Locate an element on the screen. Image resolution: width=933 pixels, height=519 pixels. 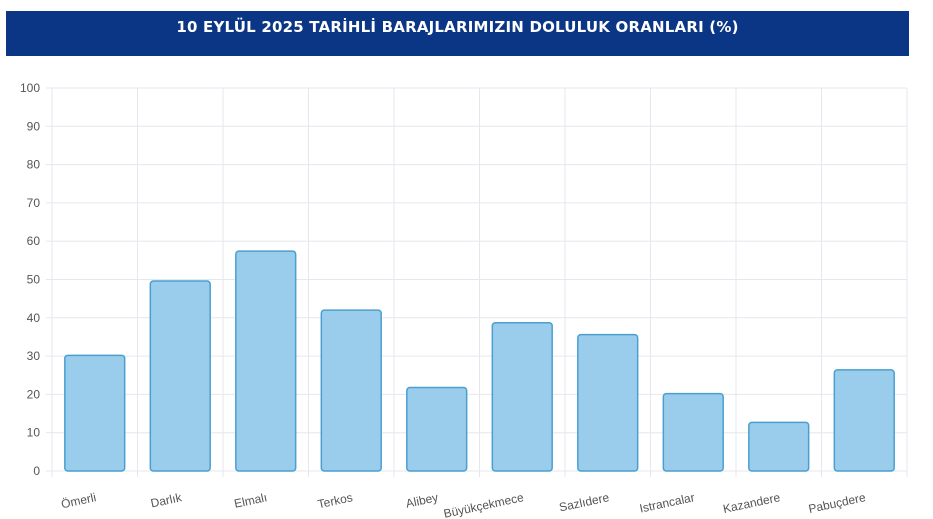
y-tick-label: 30 is located at coordinates (34, 356).